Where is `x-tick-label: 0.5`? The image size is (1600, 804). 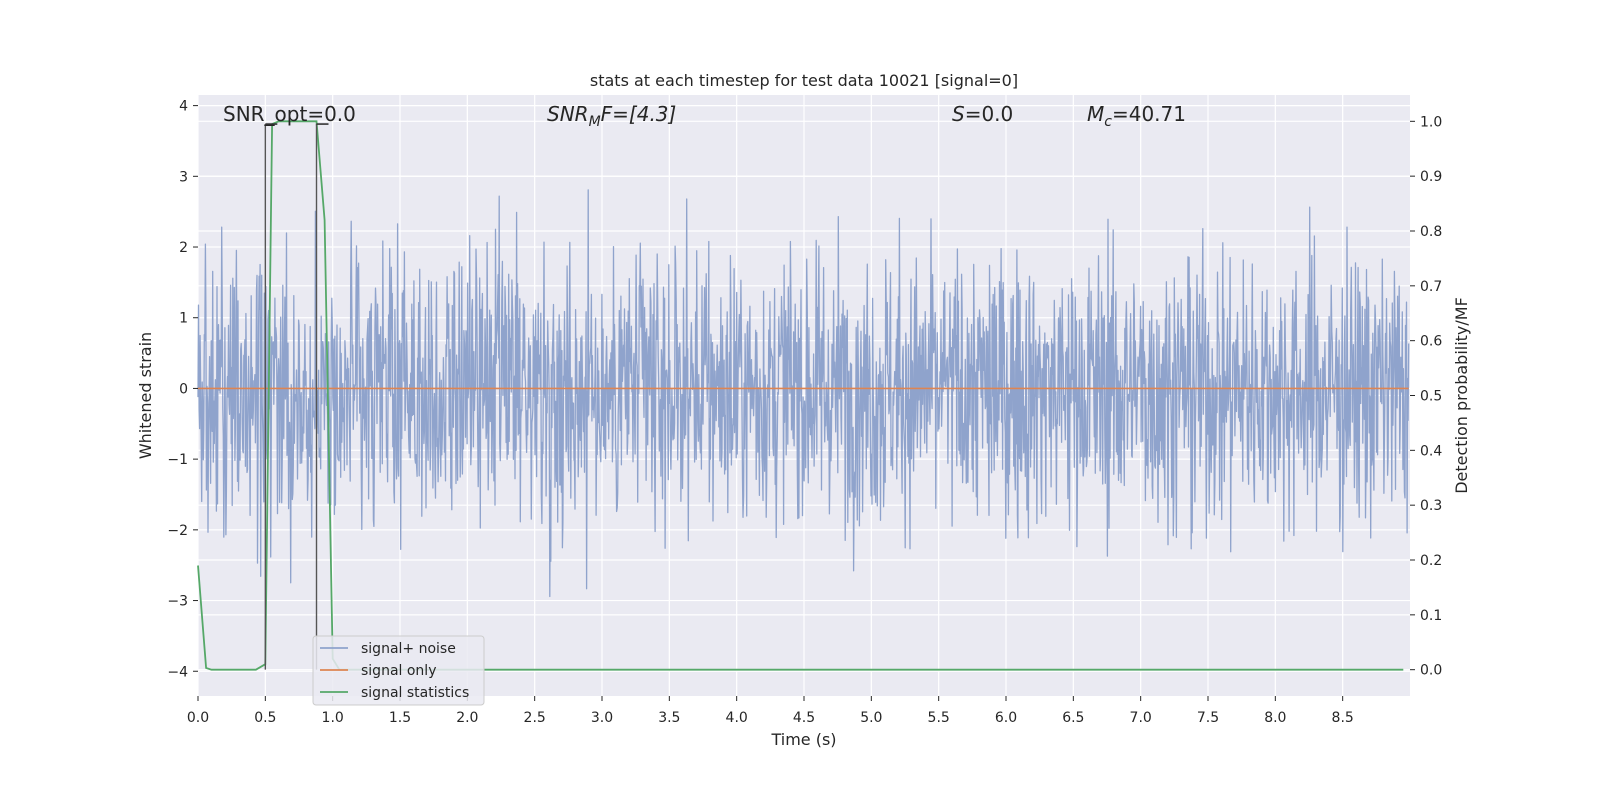 x-tick-label: 0.5 is located at coordinates (265, 718).